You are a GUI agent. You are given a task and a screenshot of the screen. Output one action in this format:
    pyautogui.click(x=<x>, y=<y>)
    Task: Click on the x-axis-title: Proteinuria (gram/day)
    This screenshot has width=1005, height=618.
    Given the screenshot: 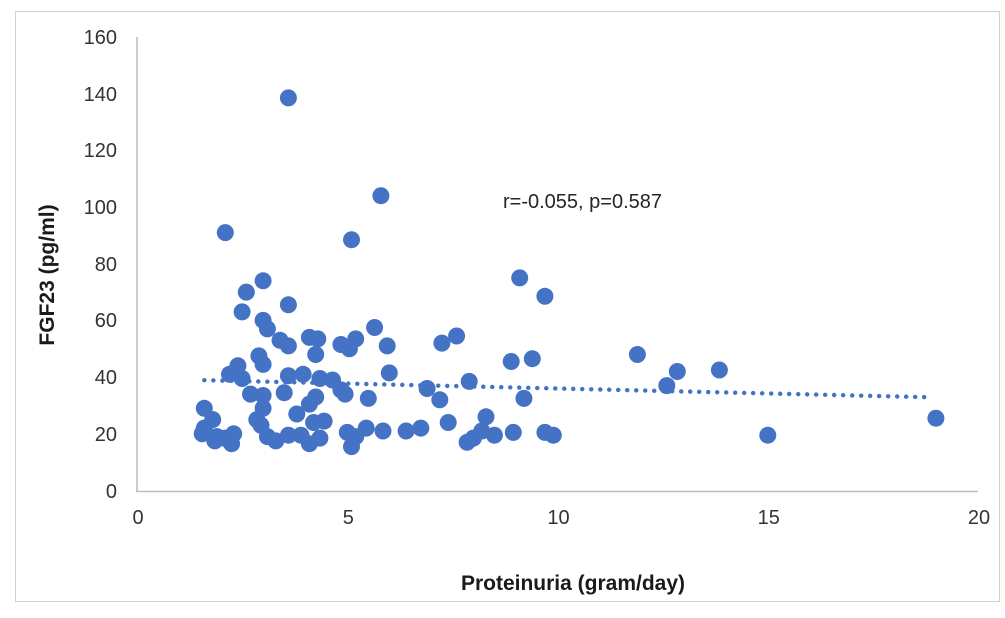 What is the action you would take?
    pyautogui.click(x=573, y=583)
    